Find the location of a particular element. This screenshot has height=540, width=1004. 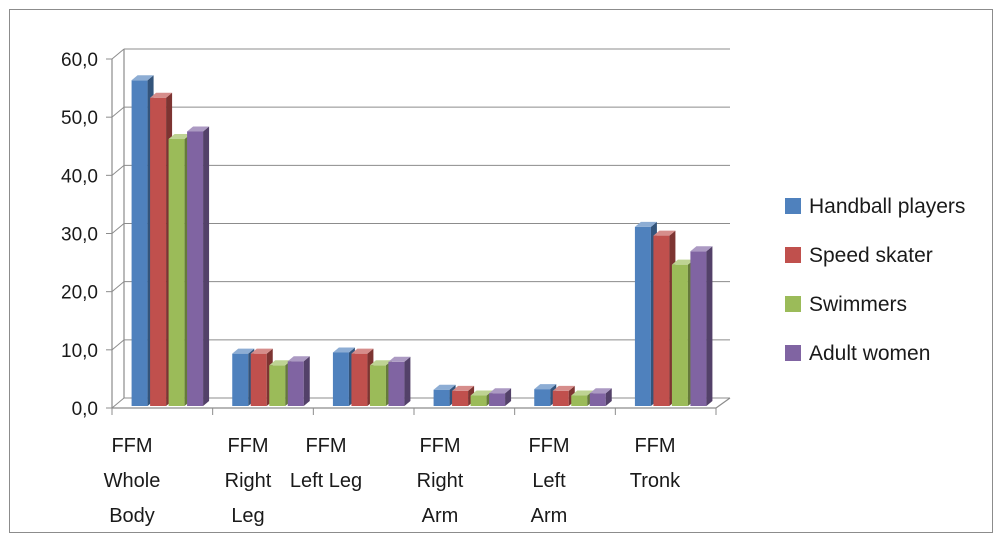

y-tick-label: 50,0 is located at coordinates (79, 118).